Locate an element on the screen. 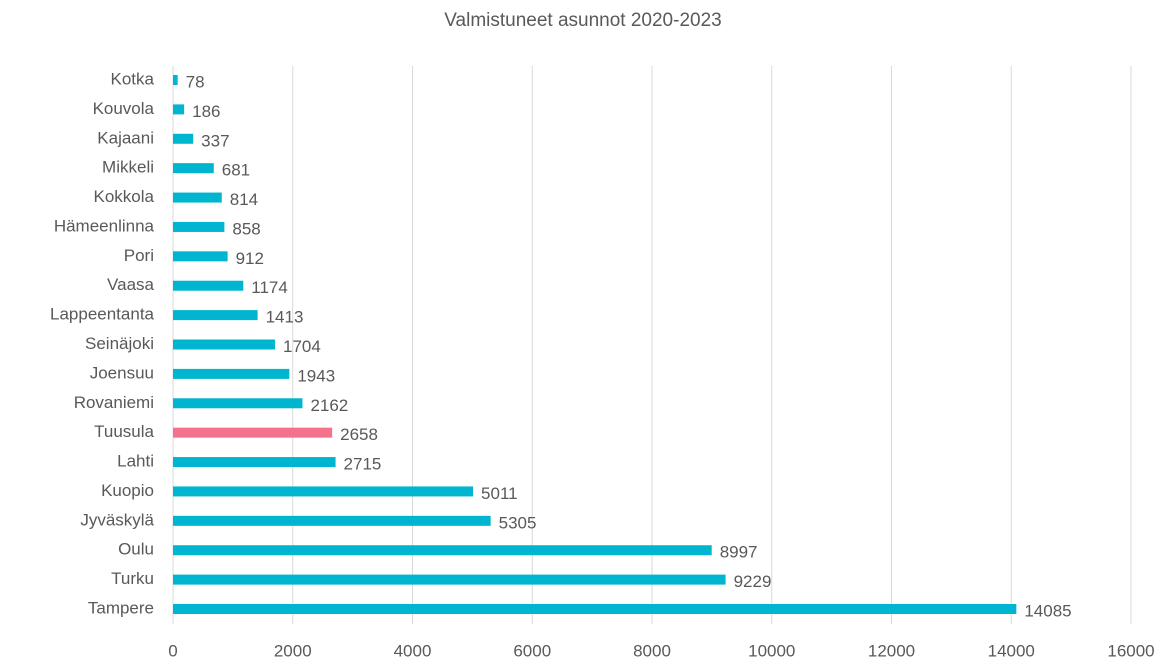  value-label: 1704 is located at coordinates (302, 346).